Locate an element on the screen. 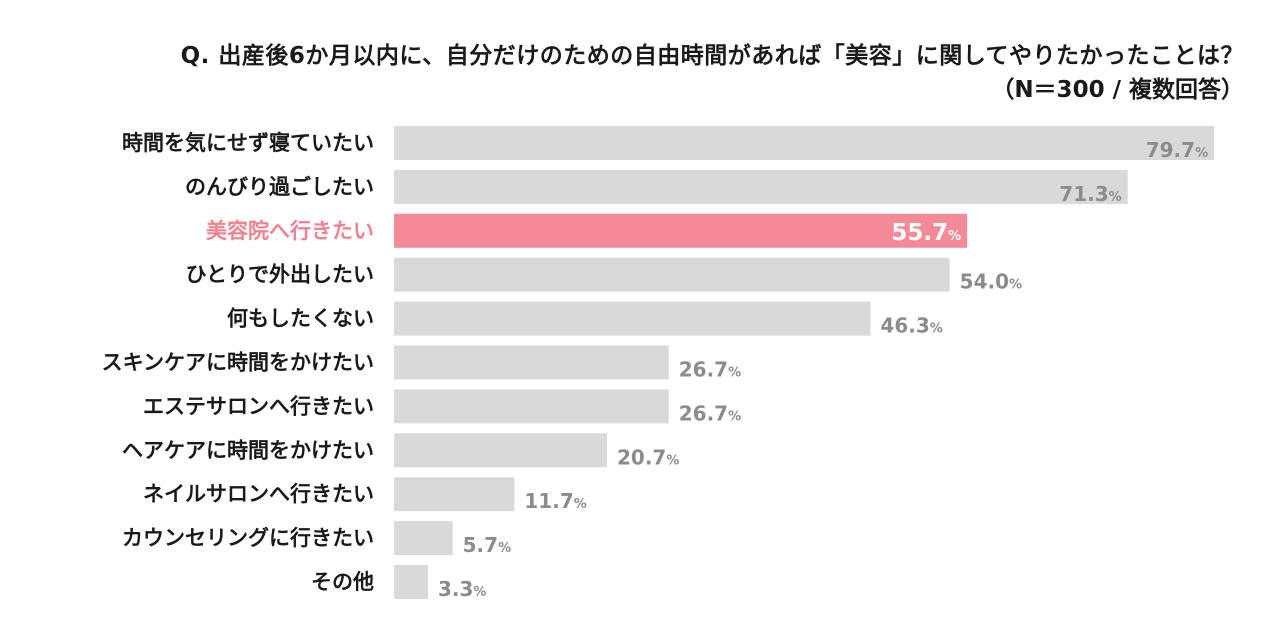  value-label-6: 26.7% is located at coordinates (710, 370).